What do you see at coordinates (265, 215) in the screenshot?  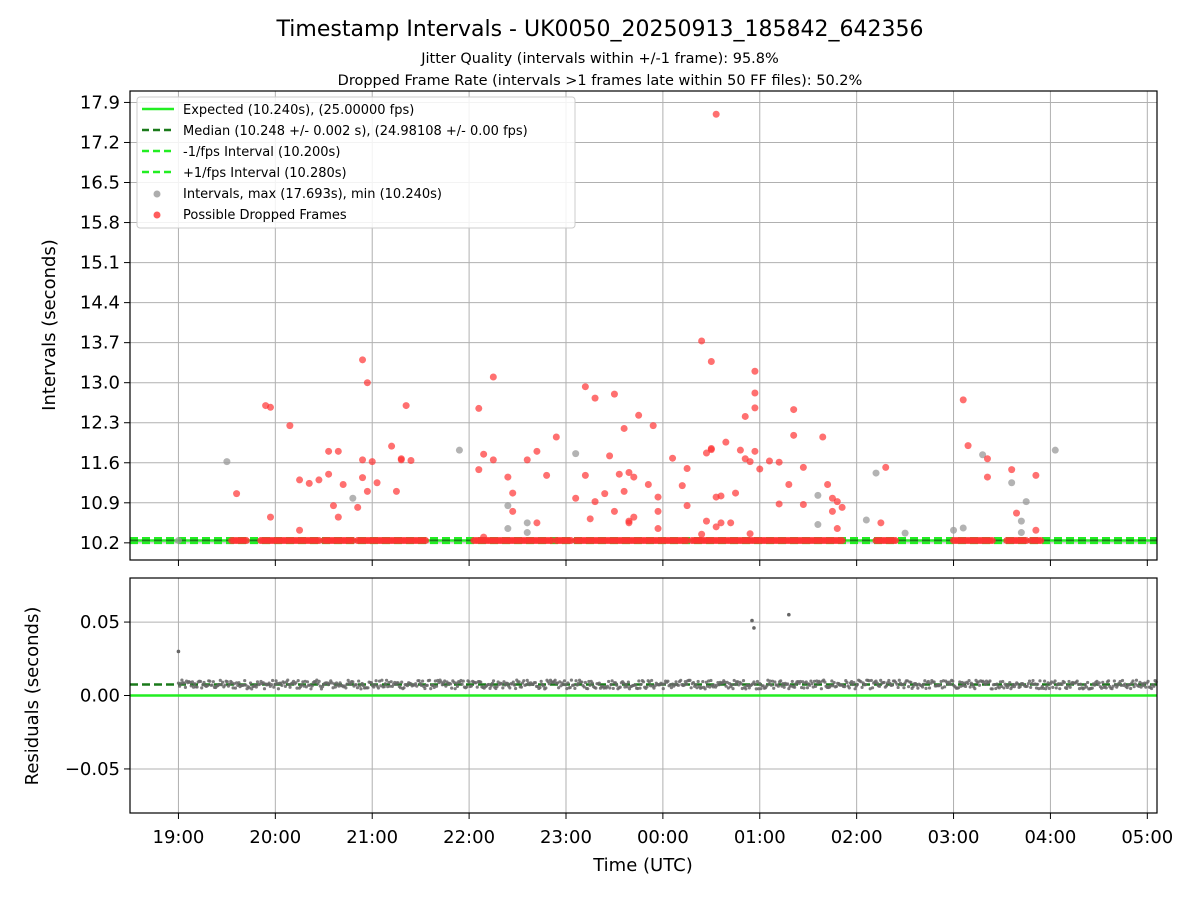 I see `legend-dropped-label: Possible Dropped Frames` at bounding box center [265, 215].